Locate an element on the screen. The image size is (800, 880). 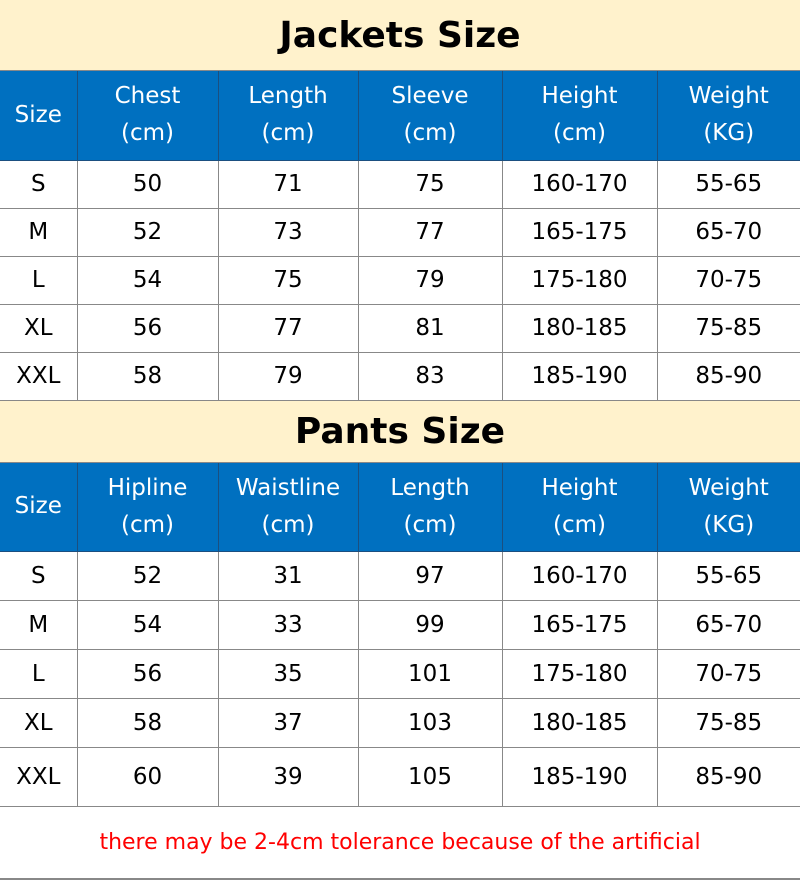
column-header: Length(cm) is located at coordinates (288, 115).